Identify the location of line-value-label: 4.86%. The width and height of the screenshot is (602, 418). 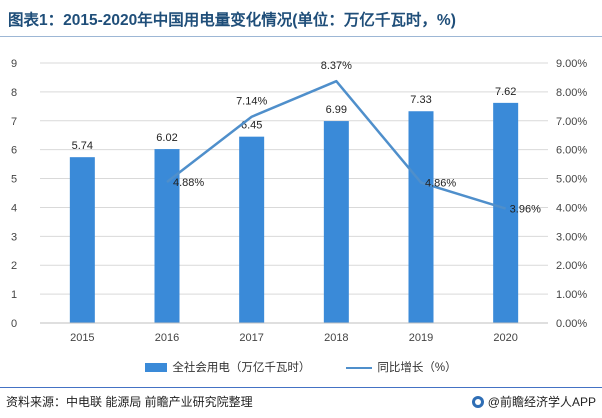
(440, 184).